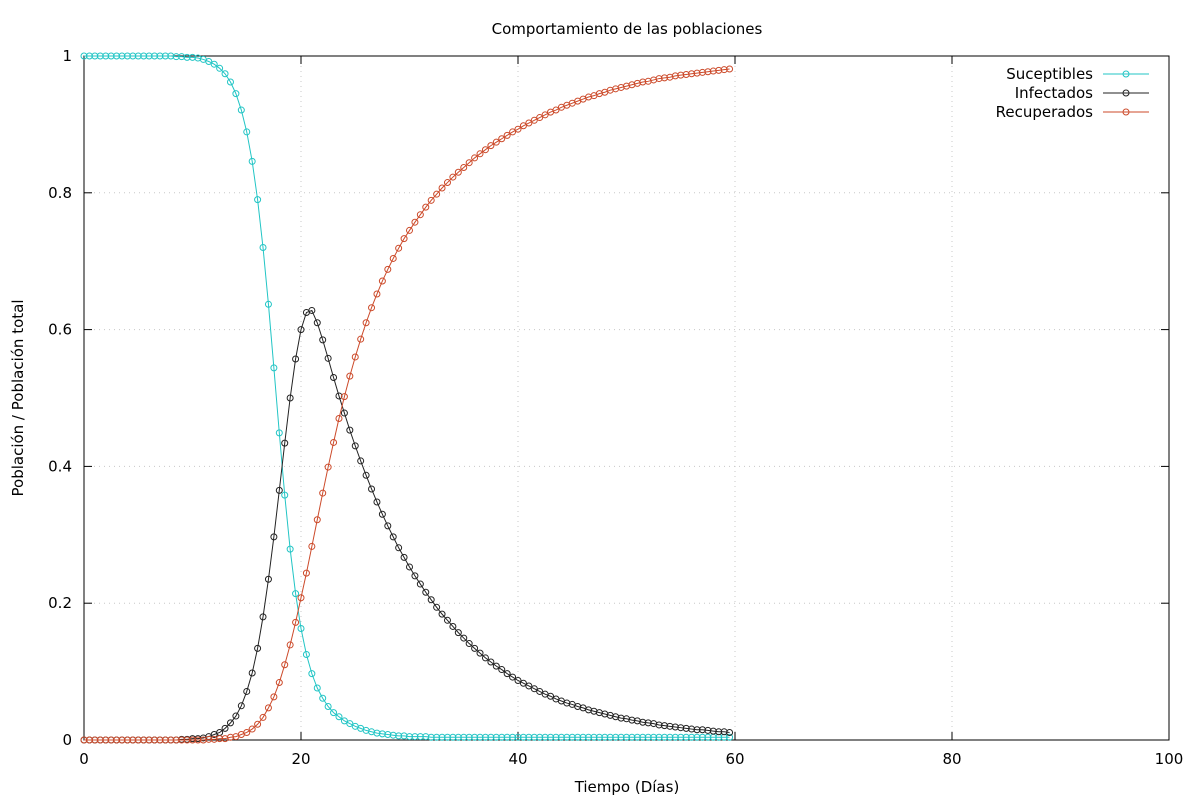  I want to click on x-tick-label: 80, so click(951, 759).